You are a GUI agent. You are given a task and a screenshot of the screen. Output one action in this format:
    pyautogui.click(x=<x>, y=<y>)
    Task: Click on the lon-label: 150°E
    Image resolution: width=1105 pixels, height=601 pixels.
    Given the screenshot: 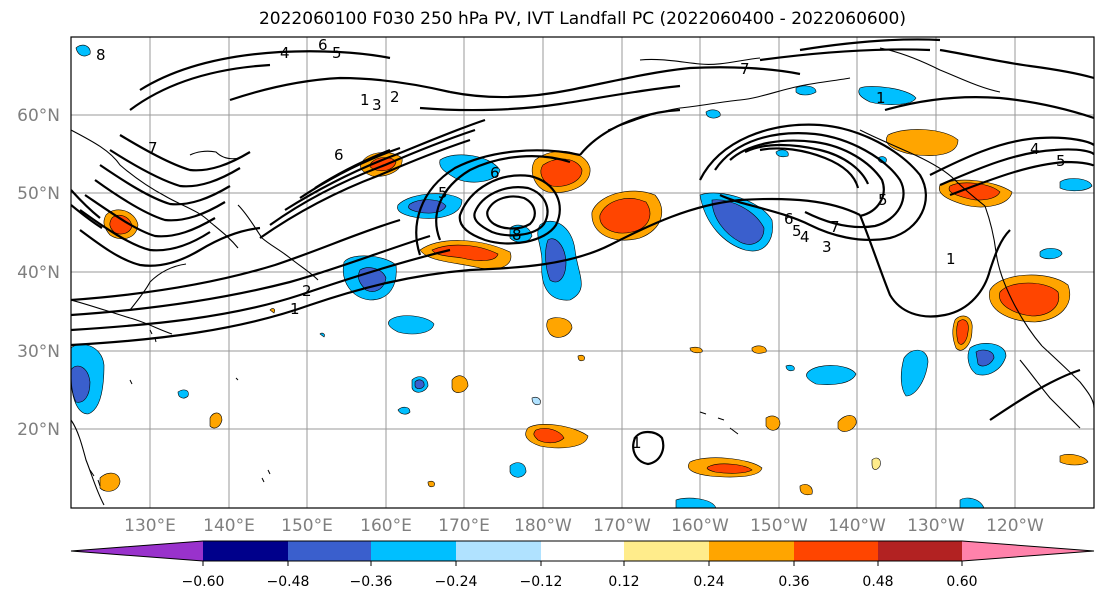 What is the action you would take?
    pyautogui.click(x=307, y=526)
    